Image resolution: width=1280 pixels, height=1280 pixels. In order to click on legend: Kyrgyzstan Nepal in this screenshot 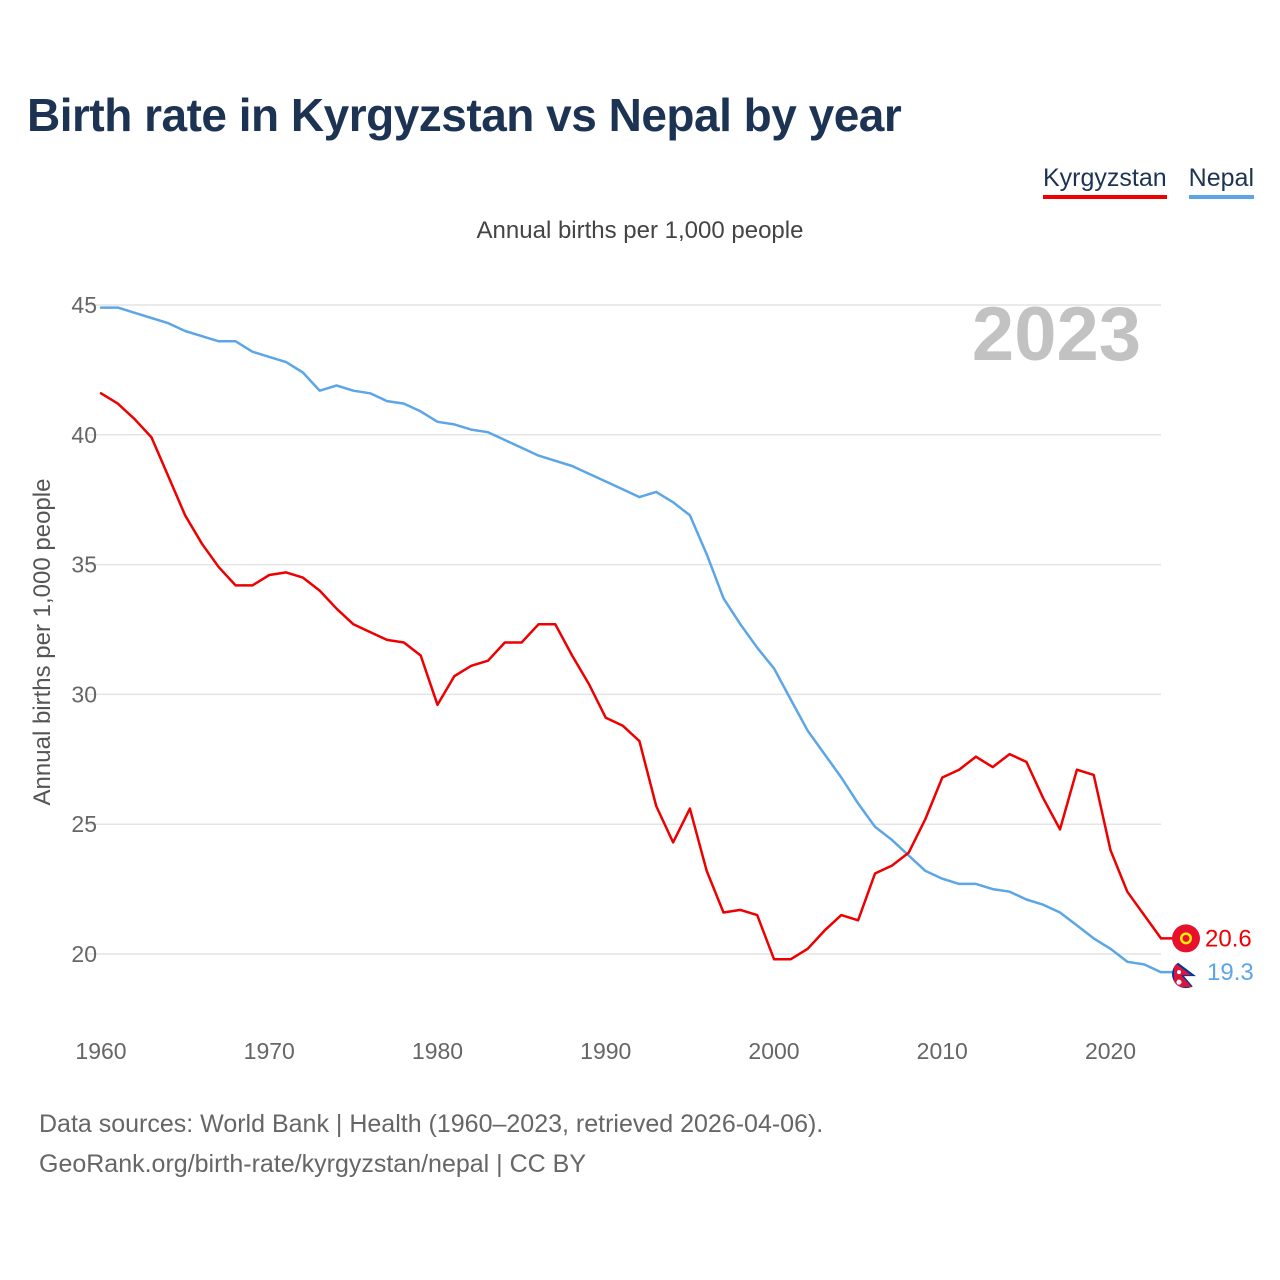, I will do `click(1148, 181)`.